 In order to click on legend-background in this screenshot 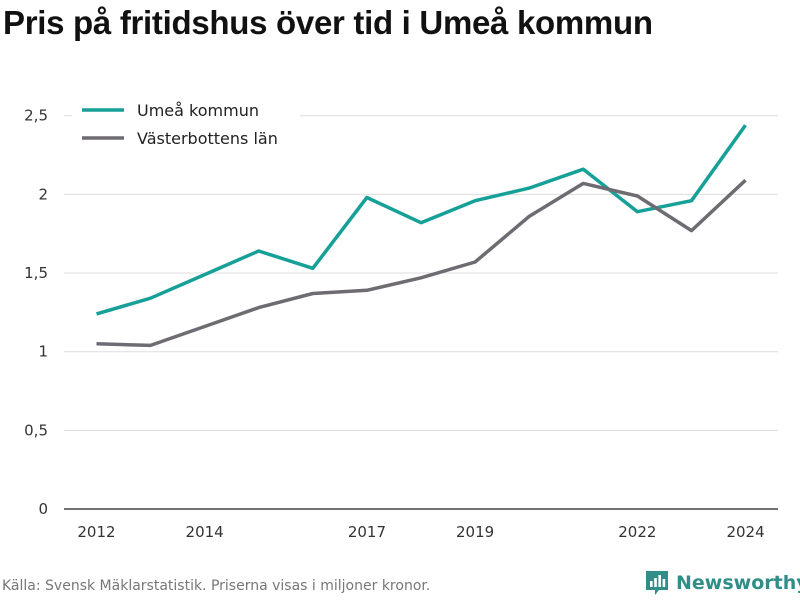, I will do `click(186, 124)`.